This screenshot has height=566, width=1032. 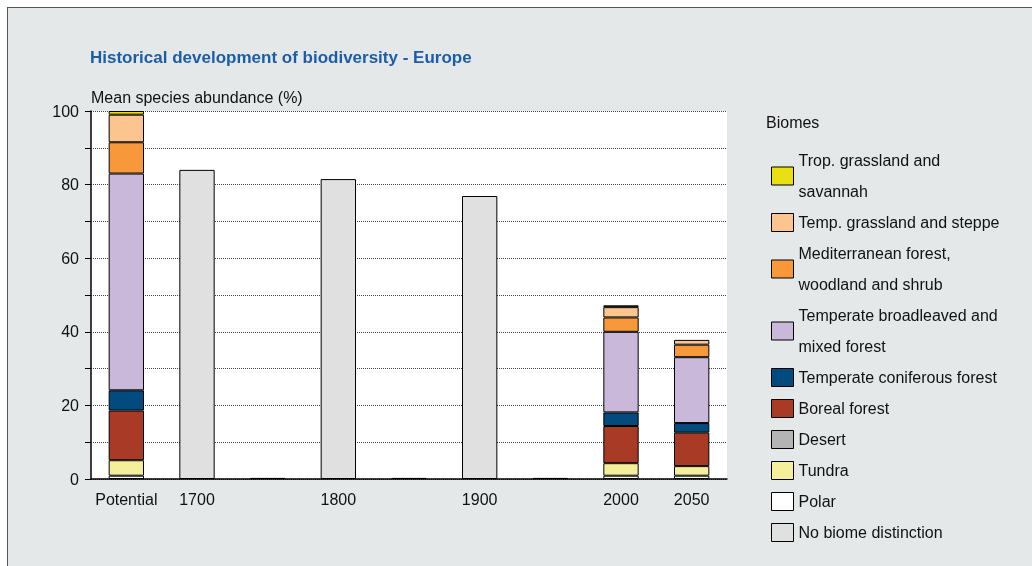 What do you see at coordinates (75, 479) in the screenshot?
I see `y-tick-label: 0` at bounding box center [75, 479].